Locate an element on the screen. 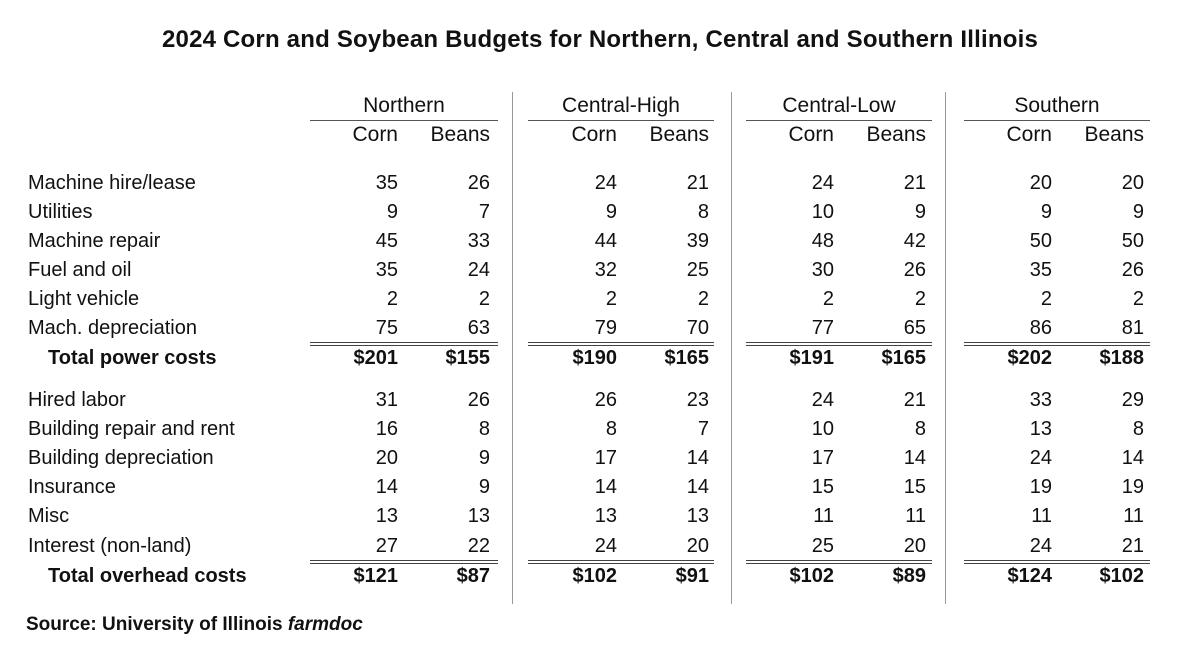  cell-value: 23 is located at coordinates (697, 400).